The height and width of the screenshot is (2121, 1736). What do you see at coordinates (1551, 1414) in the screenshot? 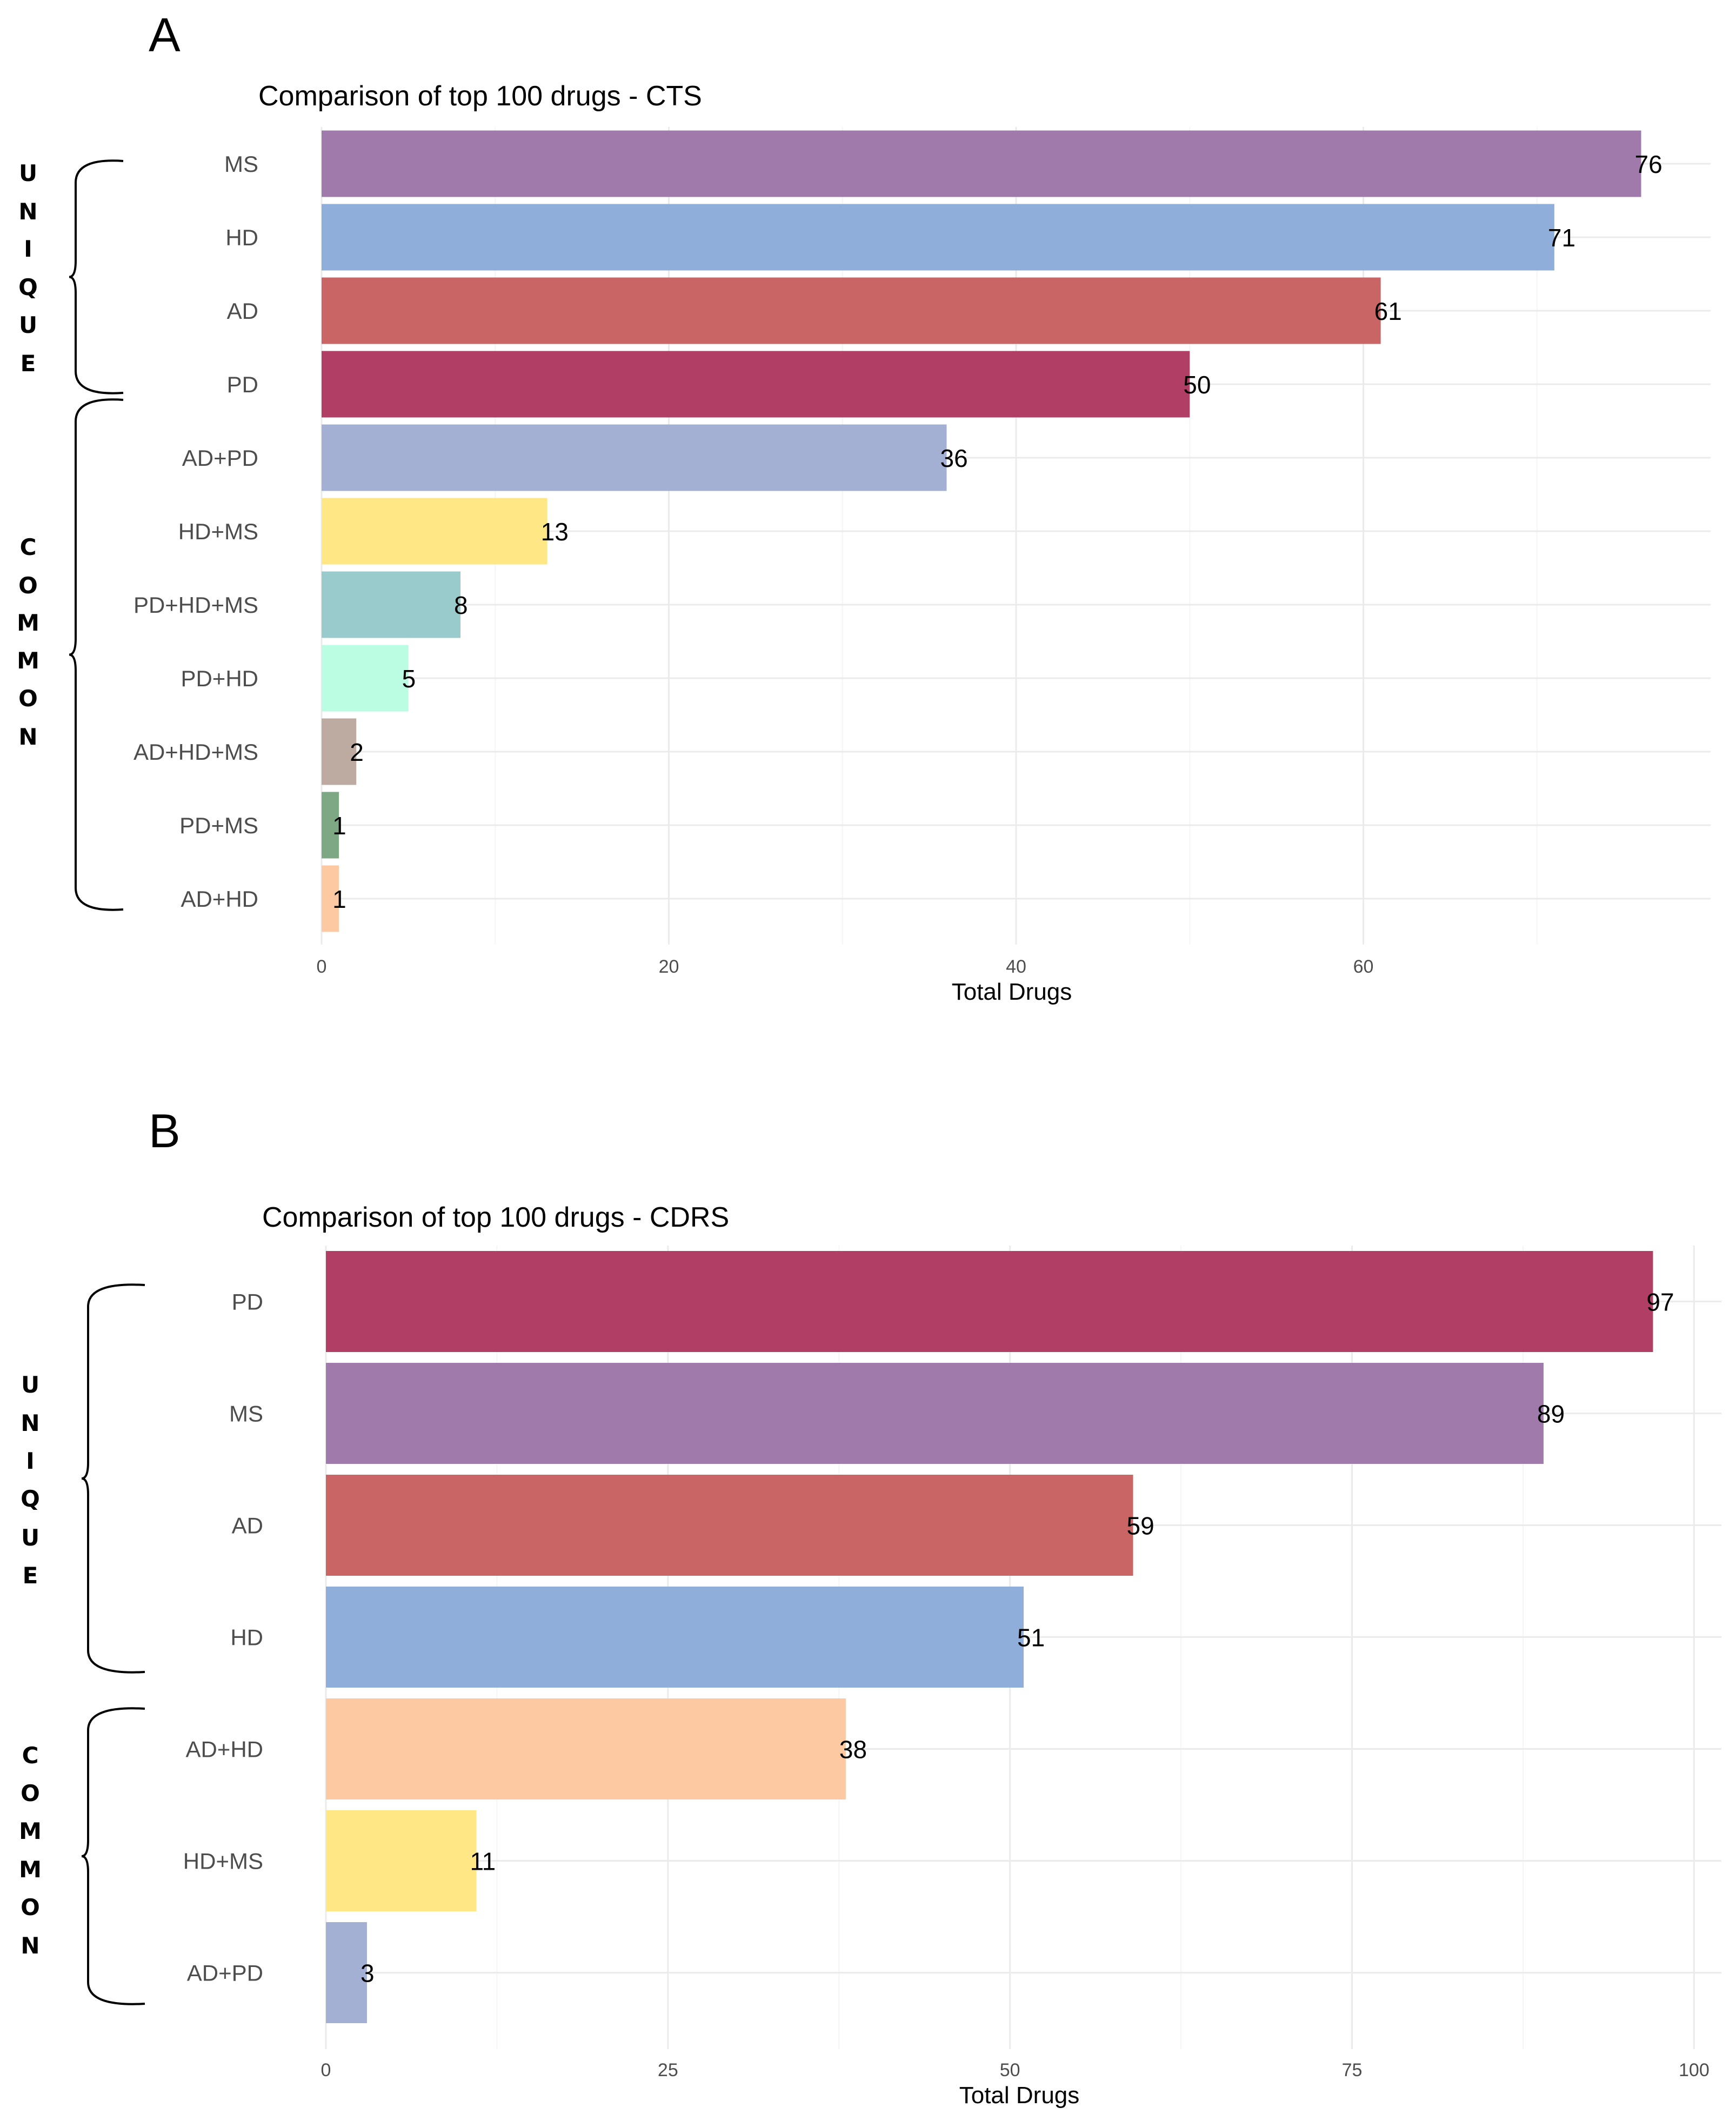
I see `value-label: 89` at bounding box center [1551, 1414].